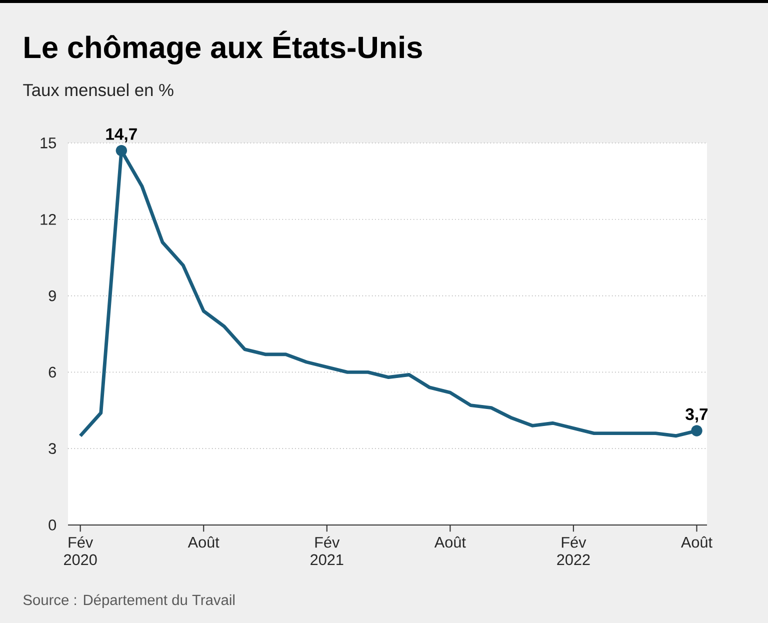 The image size is (768, 623). Describe the element at coordinates (327, 551) in the screenshot. I see `x-tick-label: Fév 2021` at that location.